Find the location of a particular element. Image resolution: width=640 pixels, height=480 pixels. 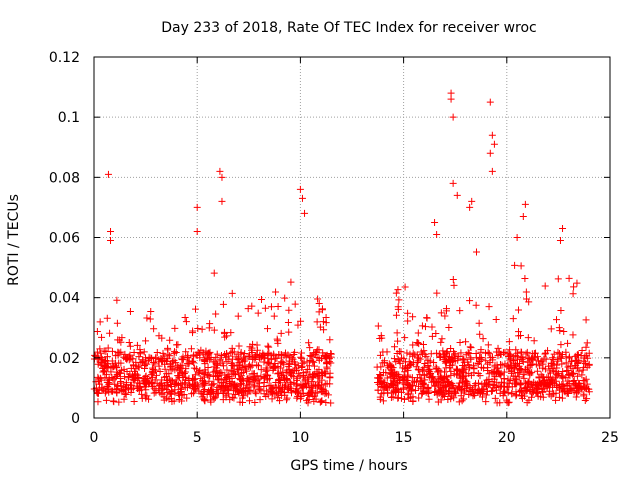

x-axis-label: GPS time / hours is located at coordinates (348, 466).